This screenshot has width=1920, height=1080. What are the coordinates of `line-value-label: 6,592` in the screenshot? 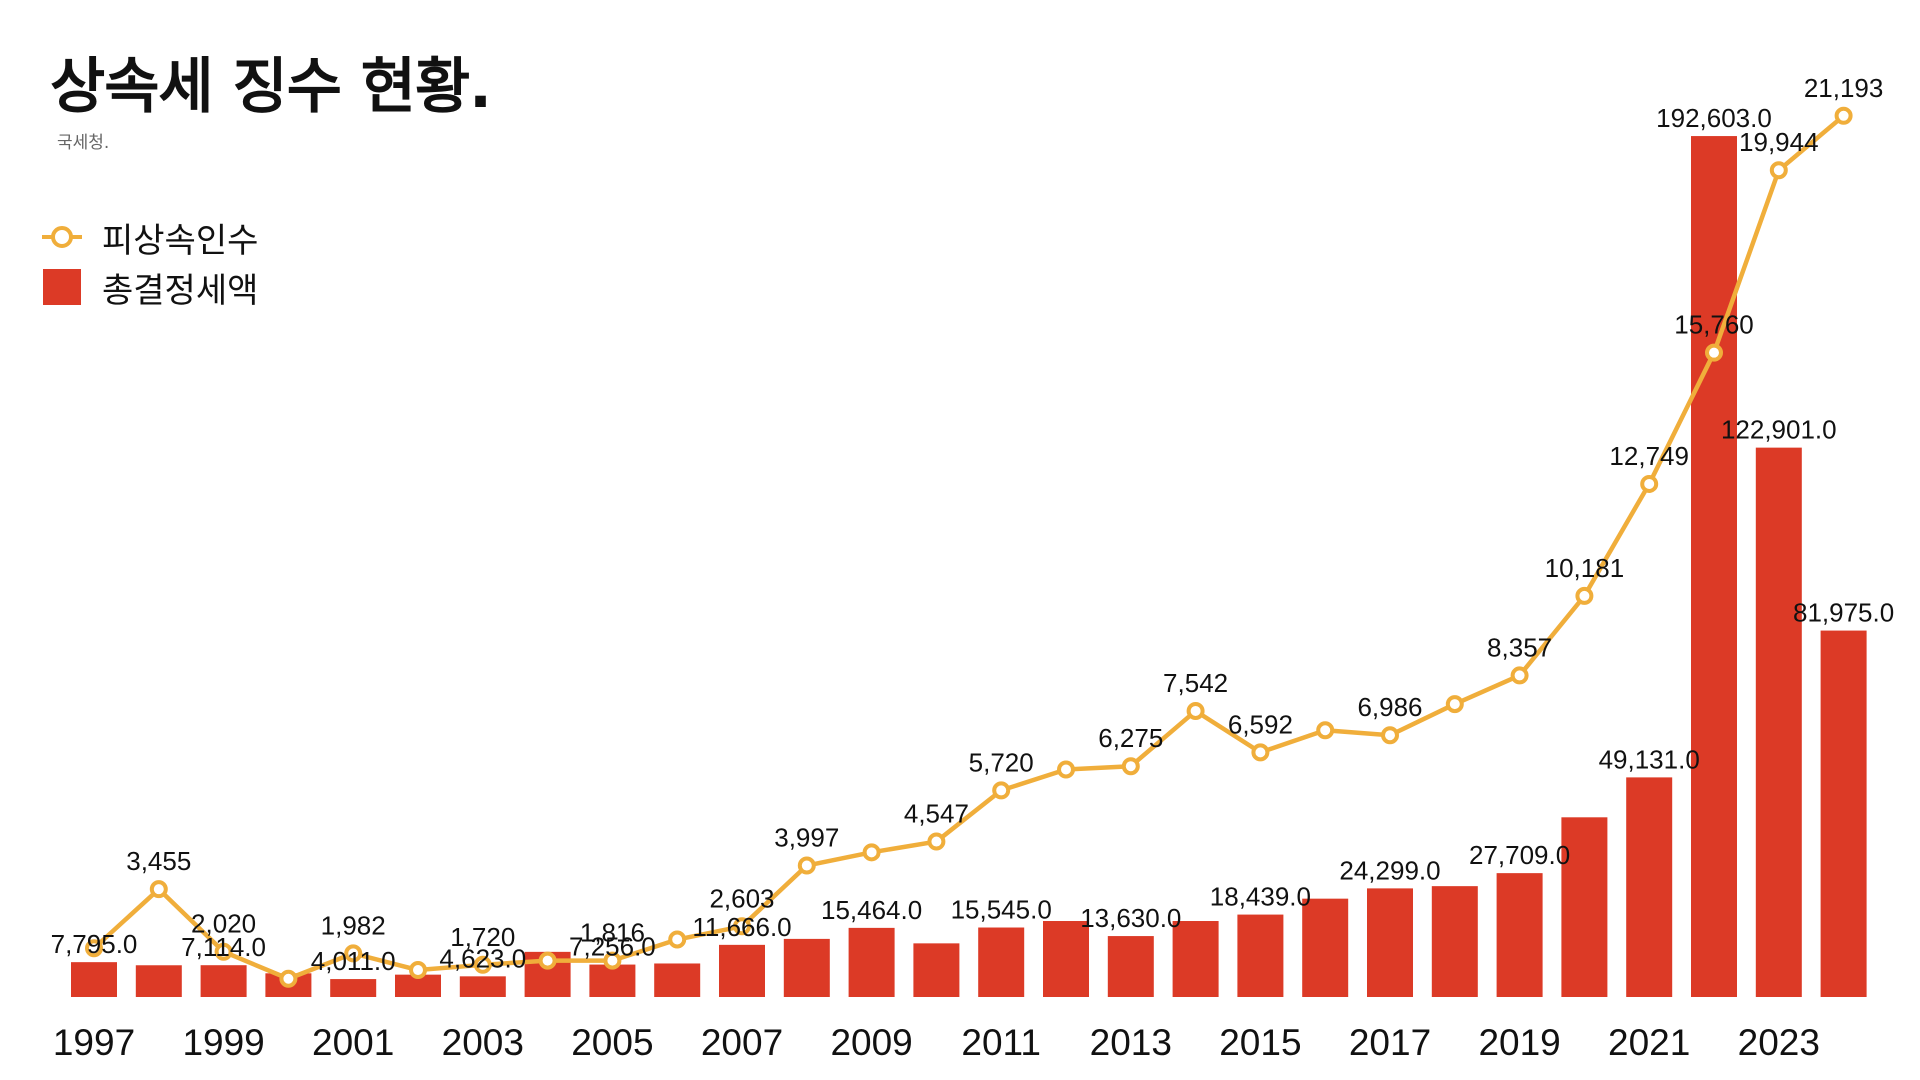 It's located at (1260, 724).